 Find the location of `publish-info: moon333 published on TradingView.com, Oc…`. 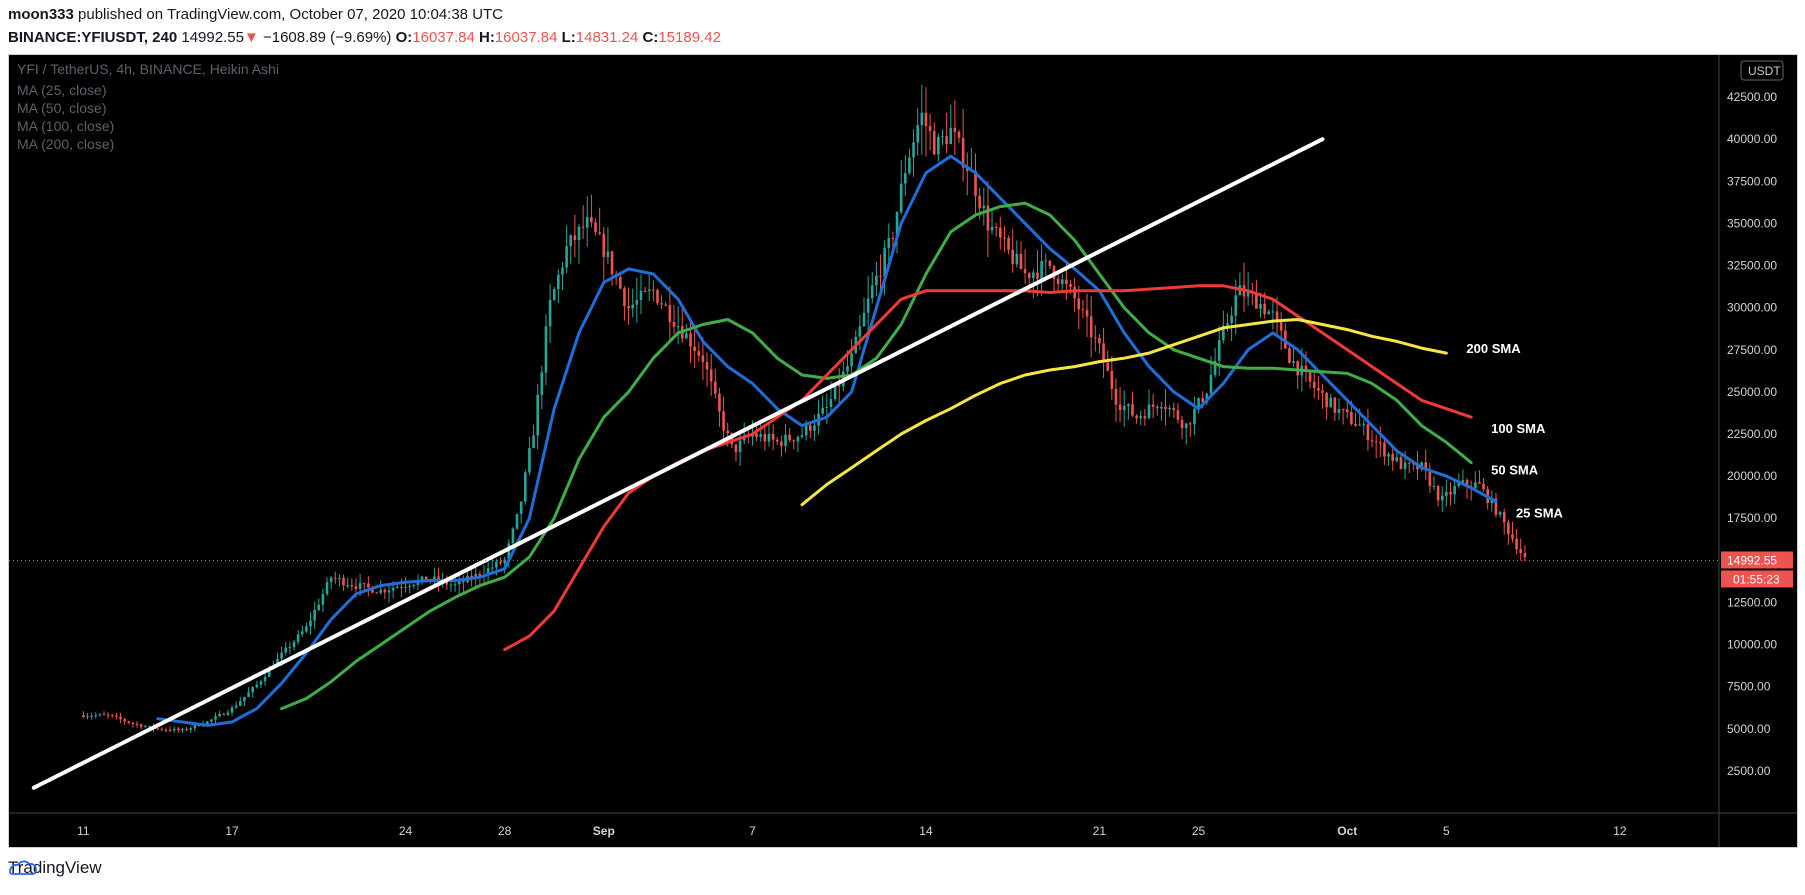

publish-info: moon333 published on TradingView.com, Oc… is located at coordinates (255, 14).